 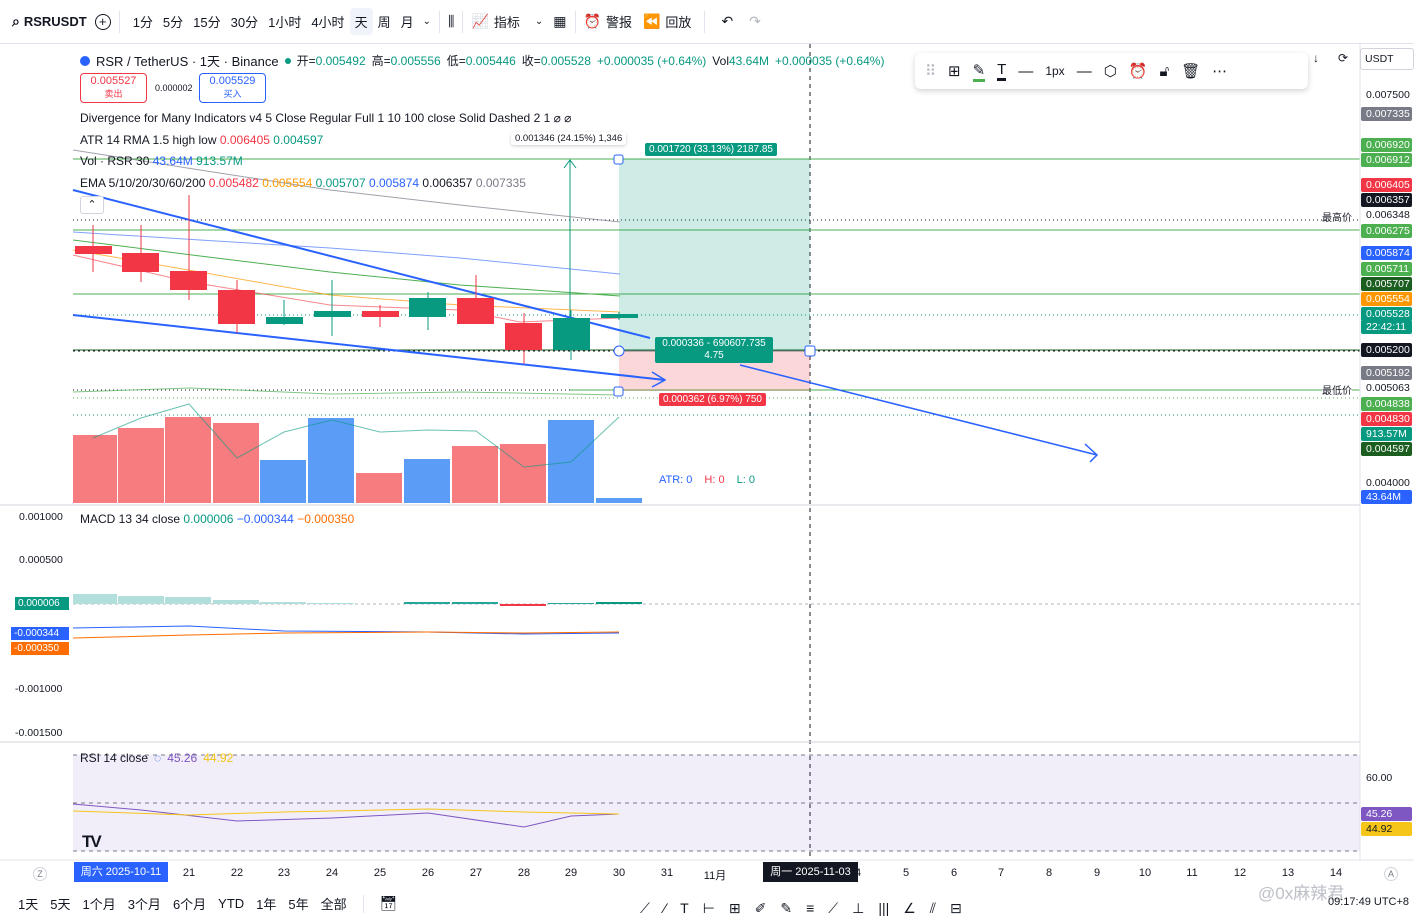 I want to click on channel-tool-icon: ⫽, so click(x=933, y=908).